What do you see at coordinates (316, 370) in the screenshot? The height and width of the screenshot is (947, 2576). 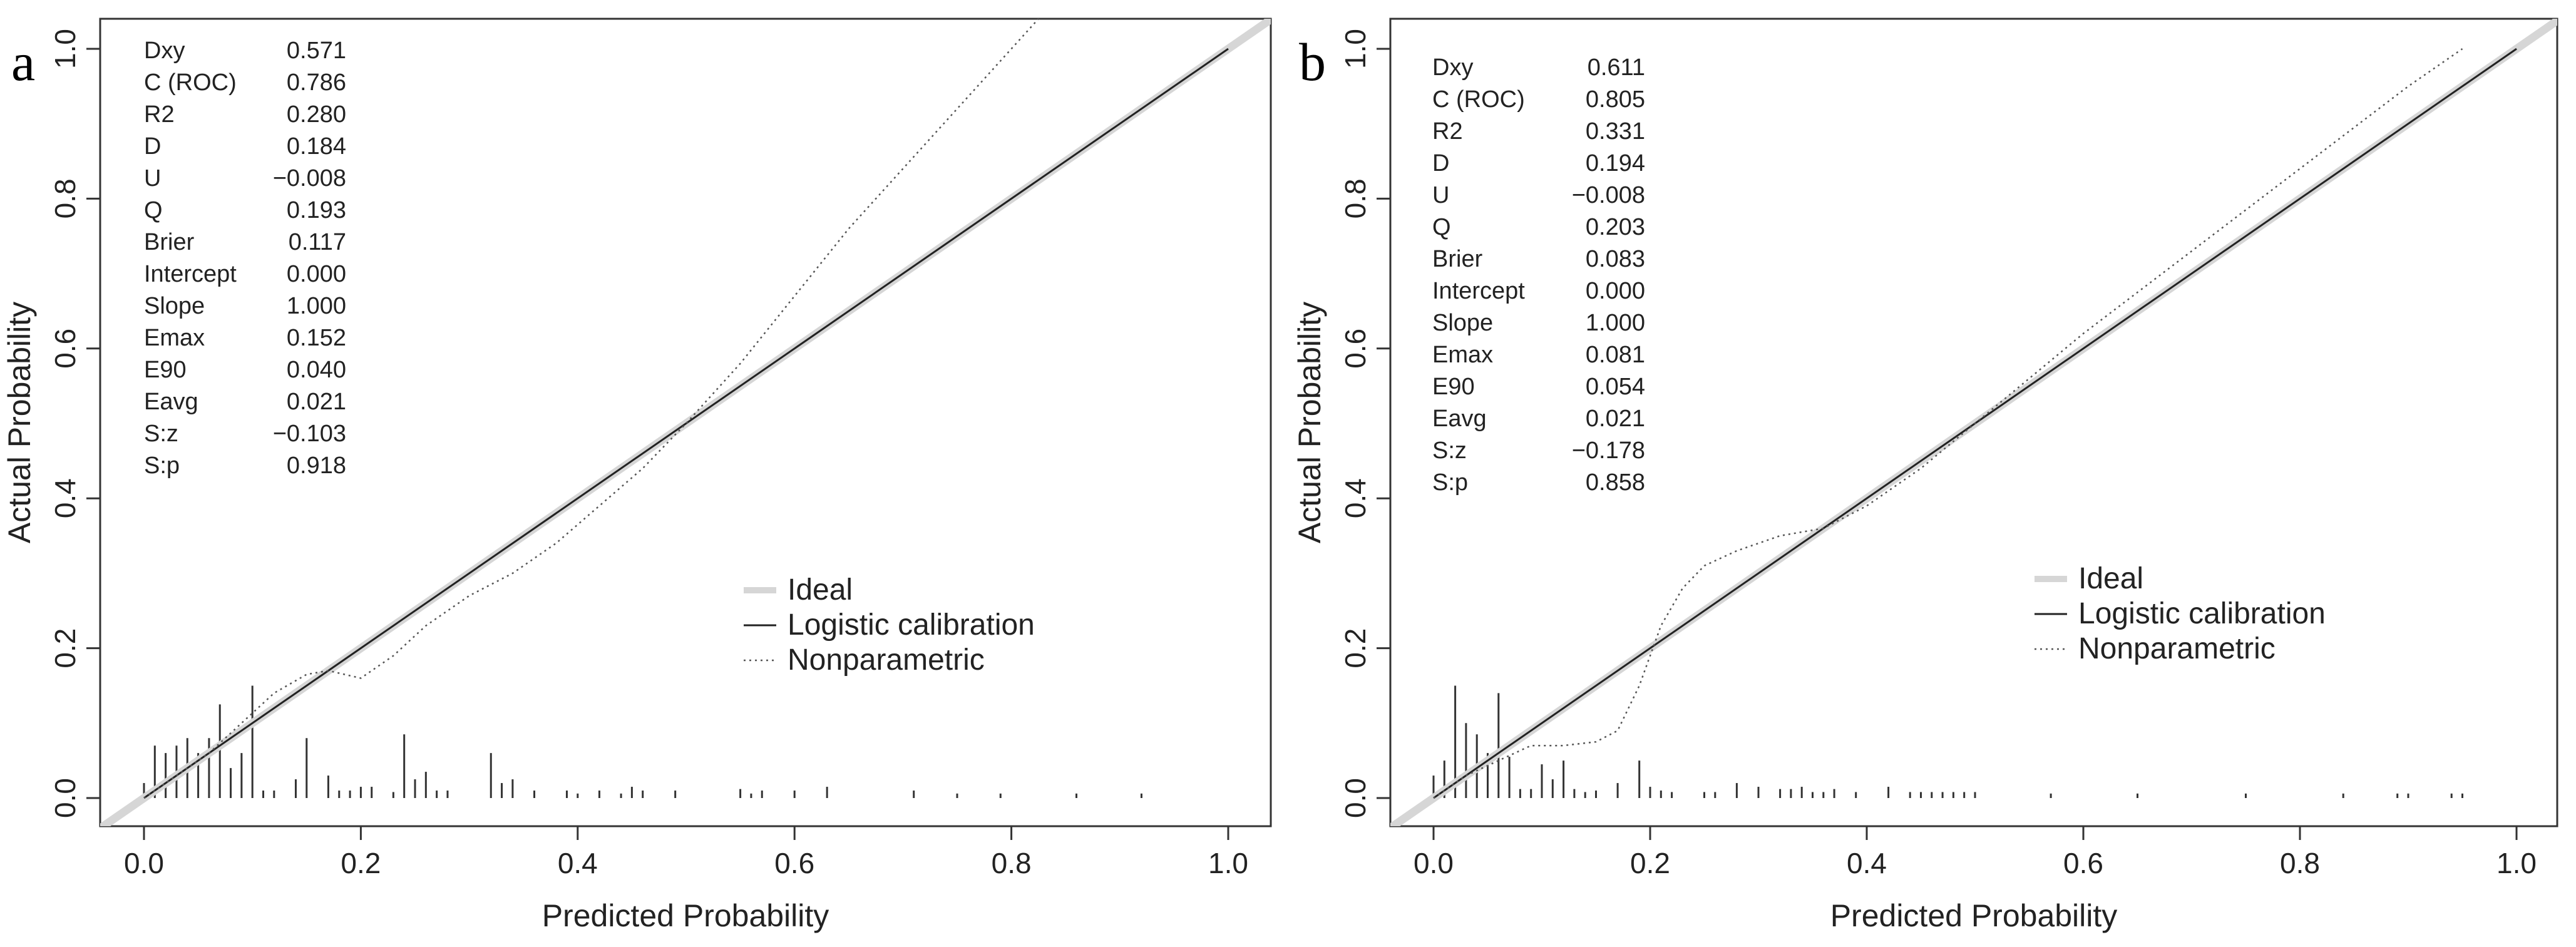 I see `stat-value: 0.040` at bounding box center [316, 370].